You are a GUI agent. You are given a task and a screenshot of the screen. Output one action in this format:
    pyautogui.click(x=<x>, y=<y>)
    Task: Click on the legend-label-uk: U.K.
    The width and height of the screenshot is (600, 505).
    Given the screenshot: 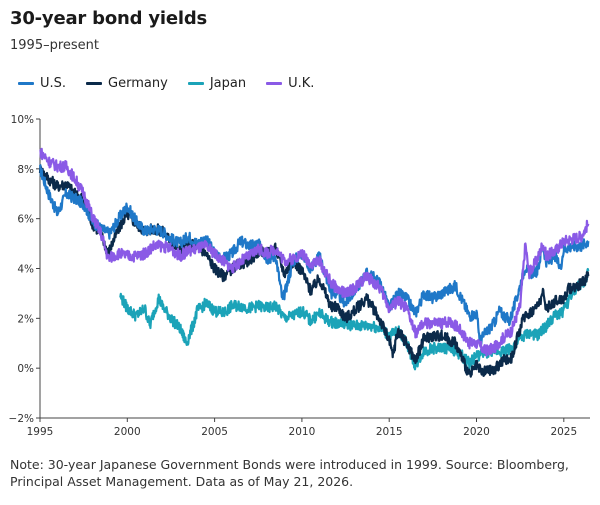 What is the action you would take?
    pyautogui.click(x=301, y=83)
    